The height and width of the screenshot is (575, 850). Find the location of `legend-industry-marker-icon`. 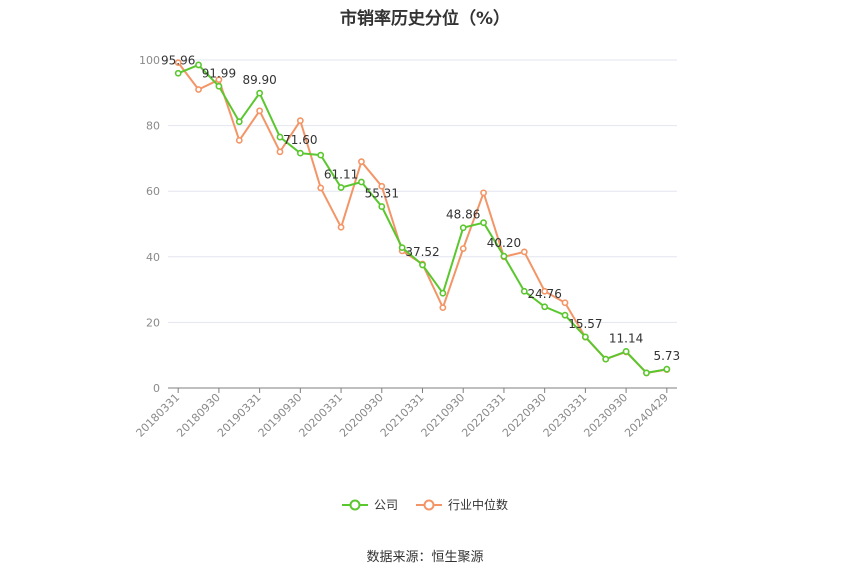

legend-industry-marker-icon is located at coordinates (429, 504).